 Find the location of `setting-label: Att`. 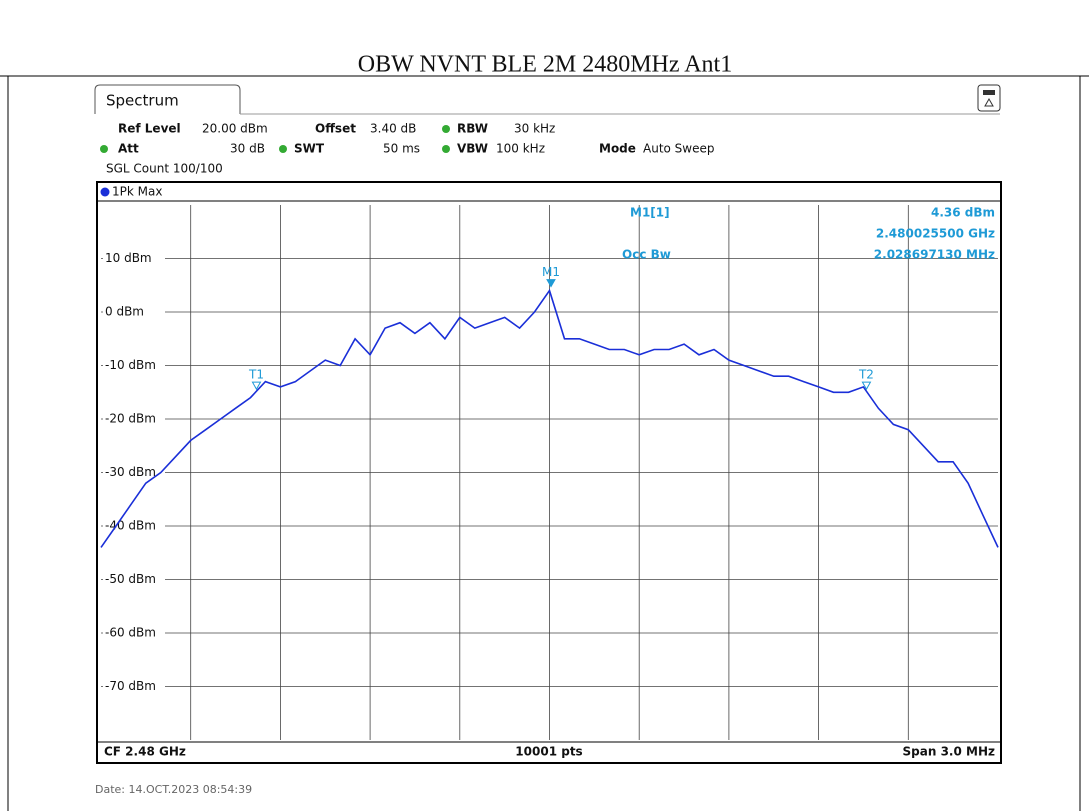

setting-label: Att is located at coordinates (128, 149).